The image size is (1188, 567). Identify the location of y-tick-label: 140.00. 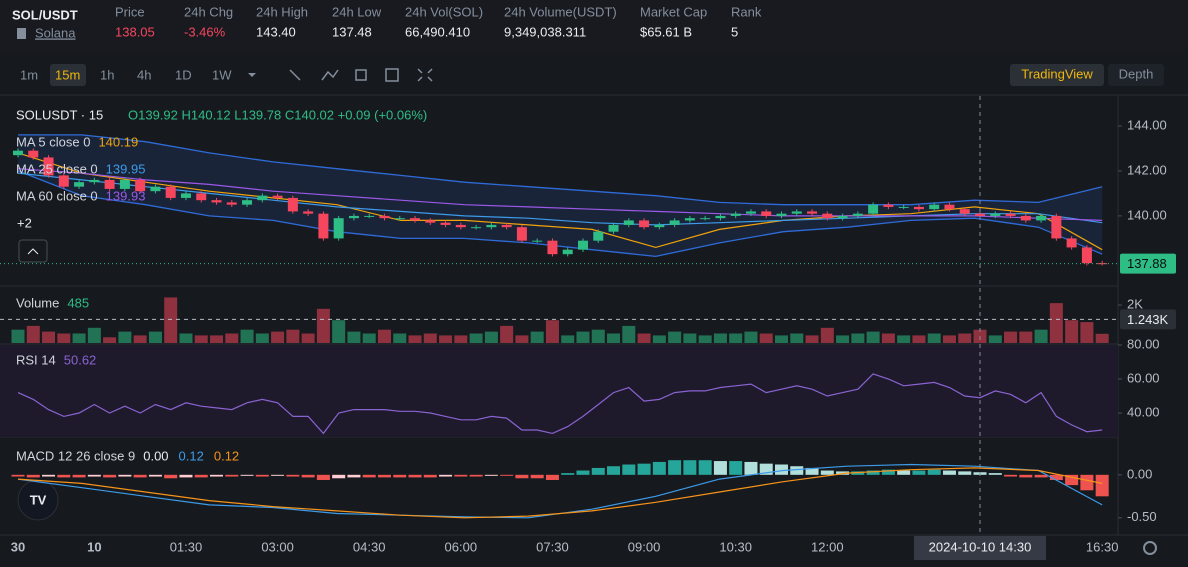
(1147, 214).